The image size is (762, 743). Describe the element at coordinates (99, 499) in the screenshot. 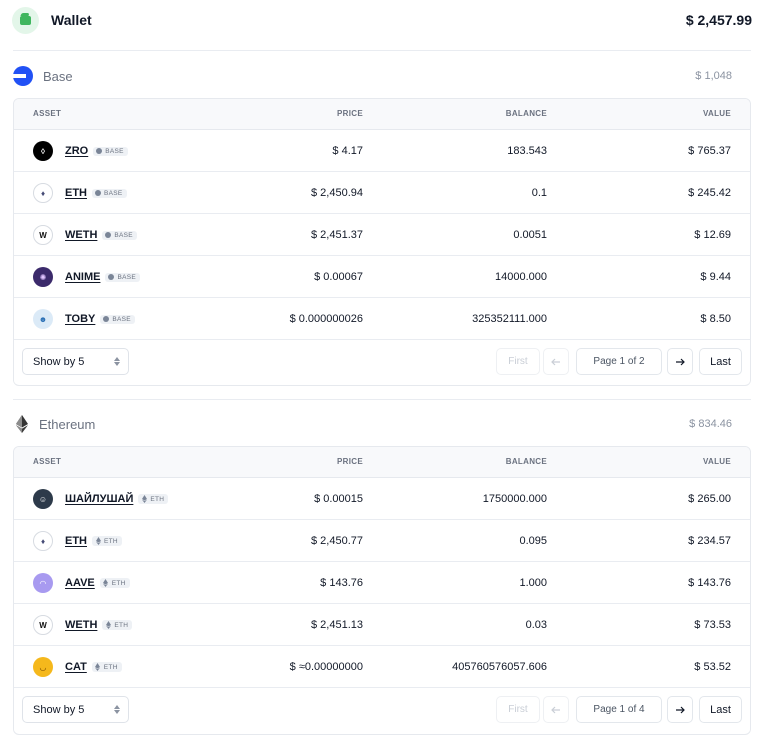

I see `token-symbol-link: ШАЙЛУШАЙ` at that location.